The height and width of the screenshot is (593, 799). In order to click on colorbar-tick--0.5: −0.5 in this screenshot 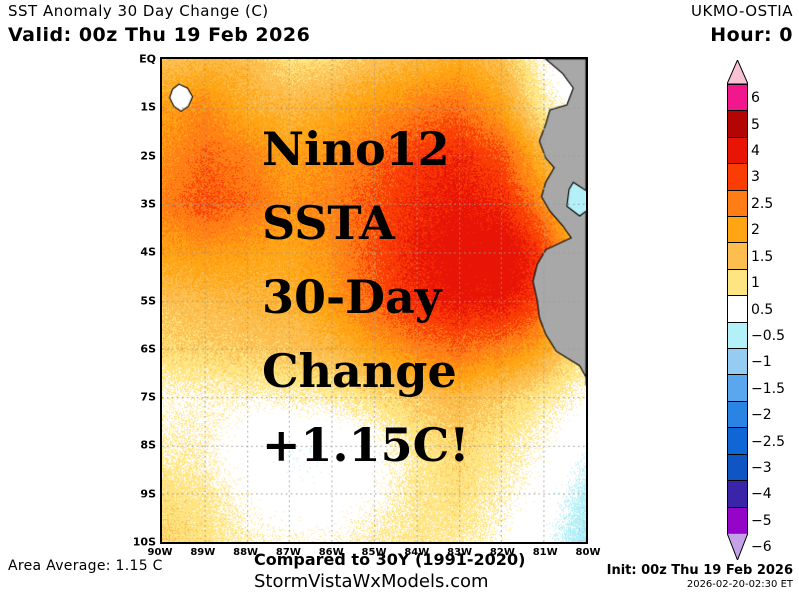, I will do `click(768, 335)`.